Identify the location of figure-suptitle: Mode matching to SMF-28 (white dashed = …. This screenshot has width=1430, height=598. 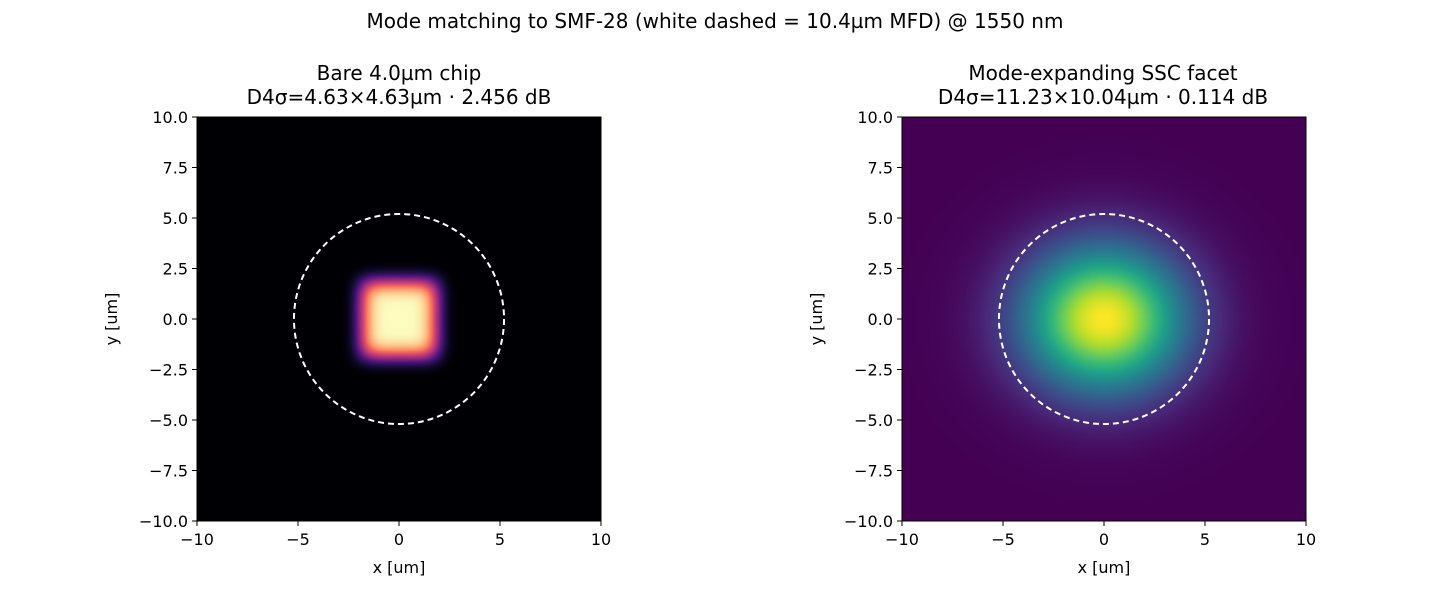
(715, 21).